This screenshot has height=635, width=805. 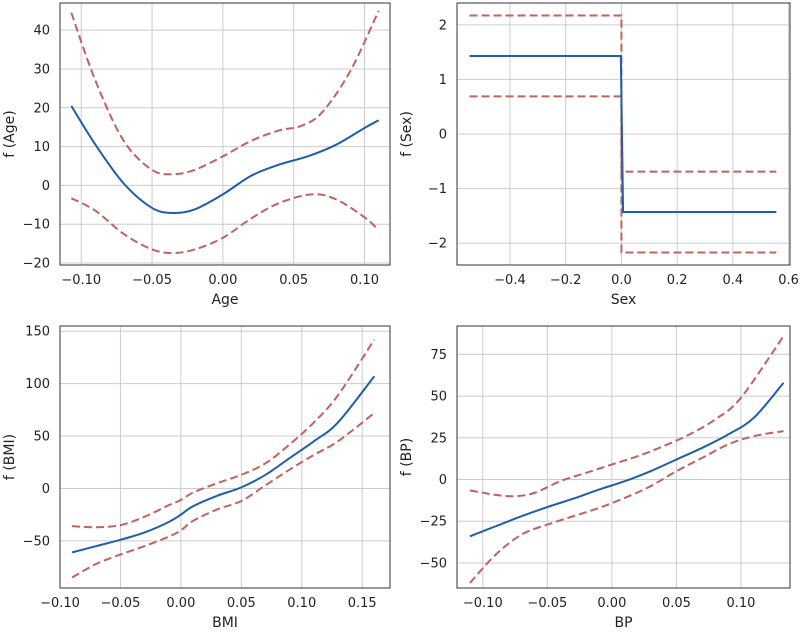 I want to click on y-axis-label: f (BP), so click(x=407, y=457).